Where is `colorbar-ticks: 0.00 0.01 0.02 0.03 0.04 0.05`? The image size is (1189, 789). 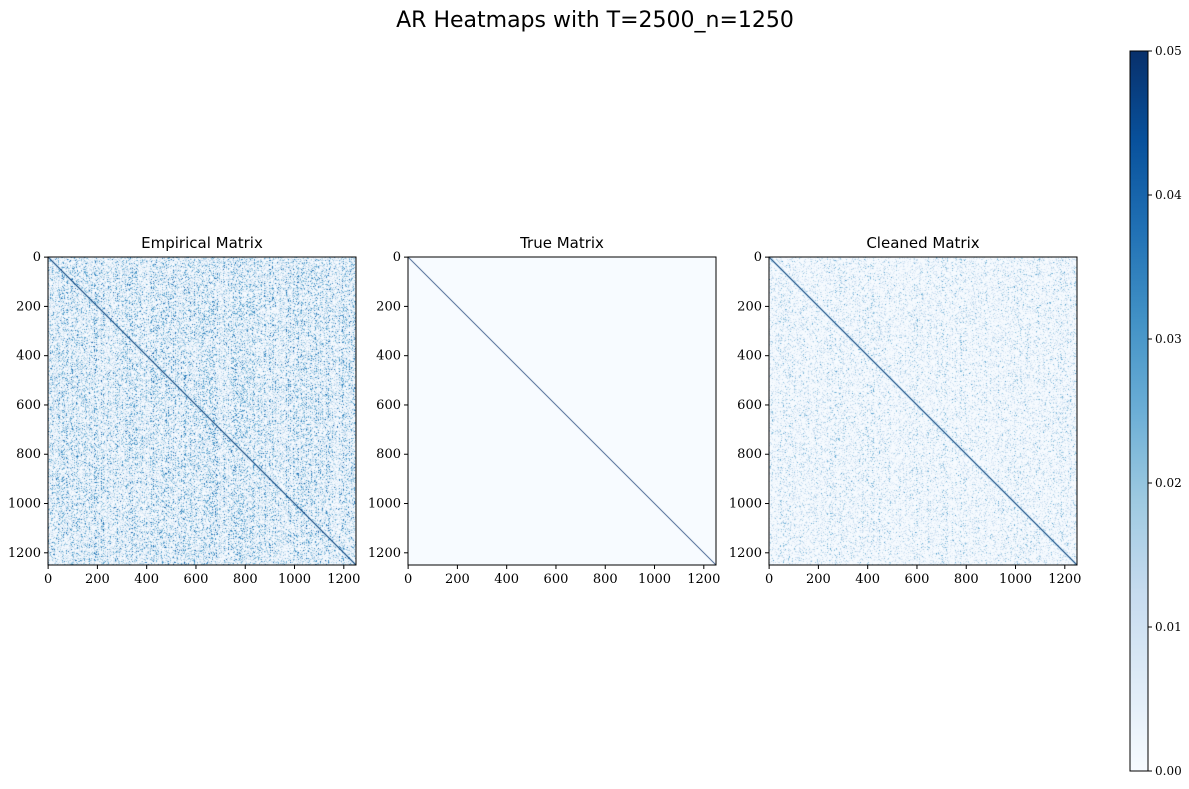
colorbar-ticks: 0.00 0.01 0.02 0.03 0.04 0.05 is located at coordinates (1165, 411).